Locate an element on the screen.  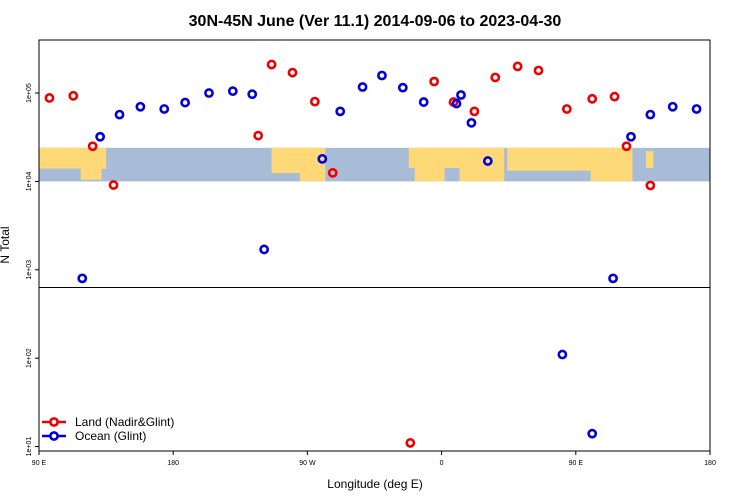
world-map-band is located at coordinates (374, 164).